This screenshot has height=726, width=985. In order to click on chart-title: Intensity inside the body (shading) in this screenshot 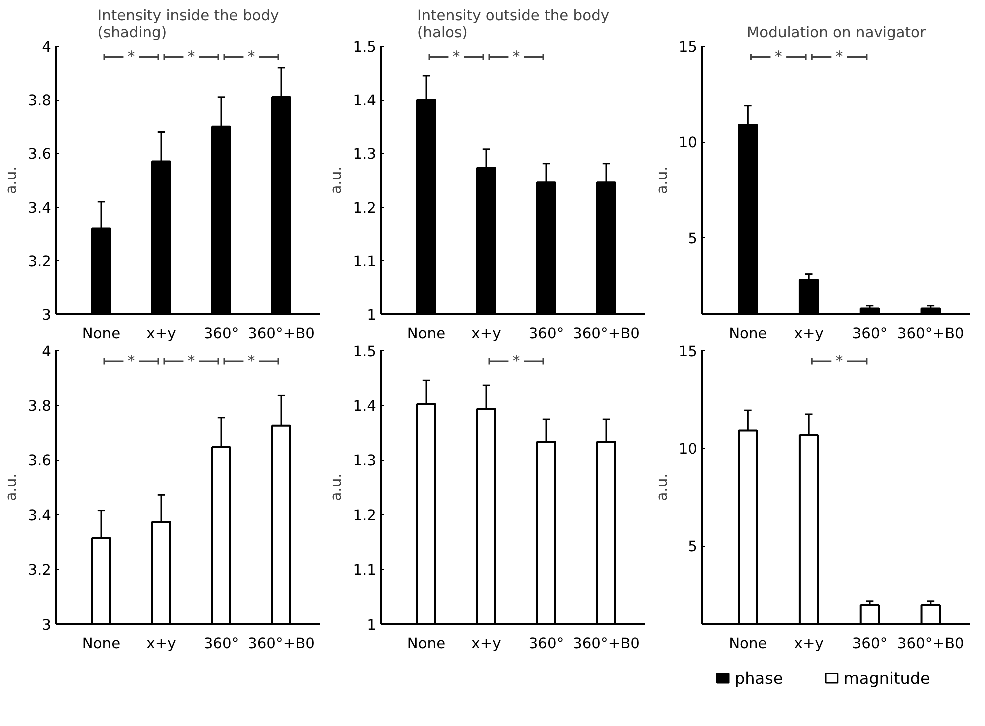, I will do `click(189, 25)`.